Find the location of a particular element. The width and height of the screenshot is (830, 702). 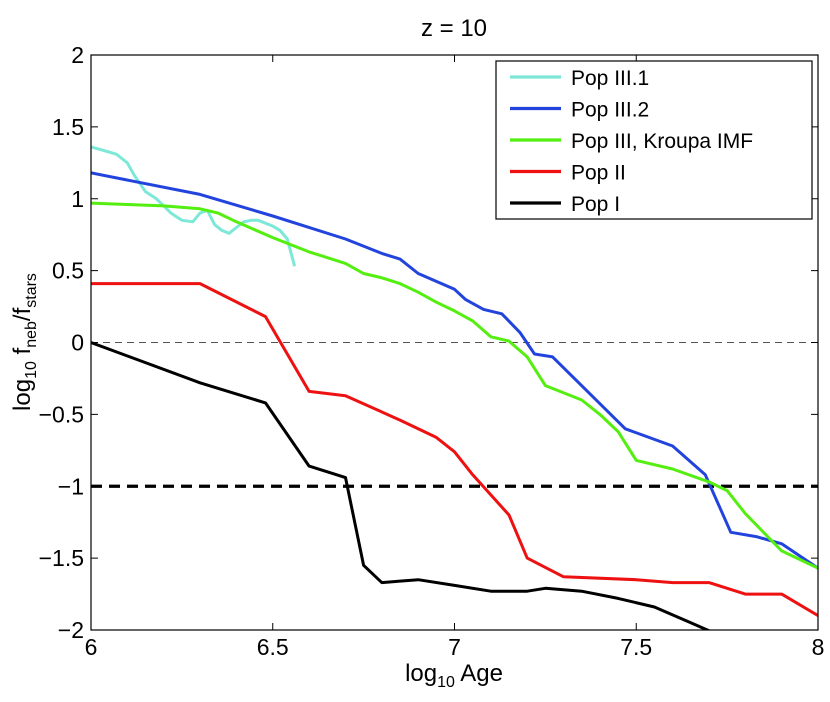

chart-title: z = 10 is located at coordinates (454, 28).